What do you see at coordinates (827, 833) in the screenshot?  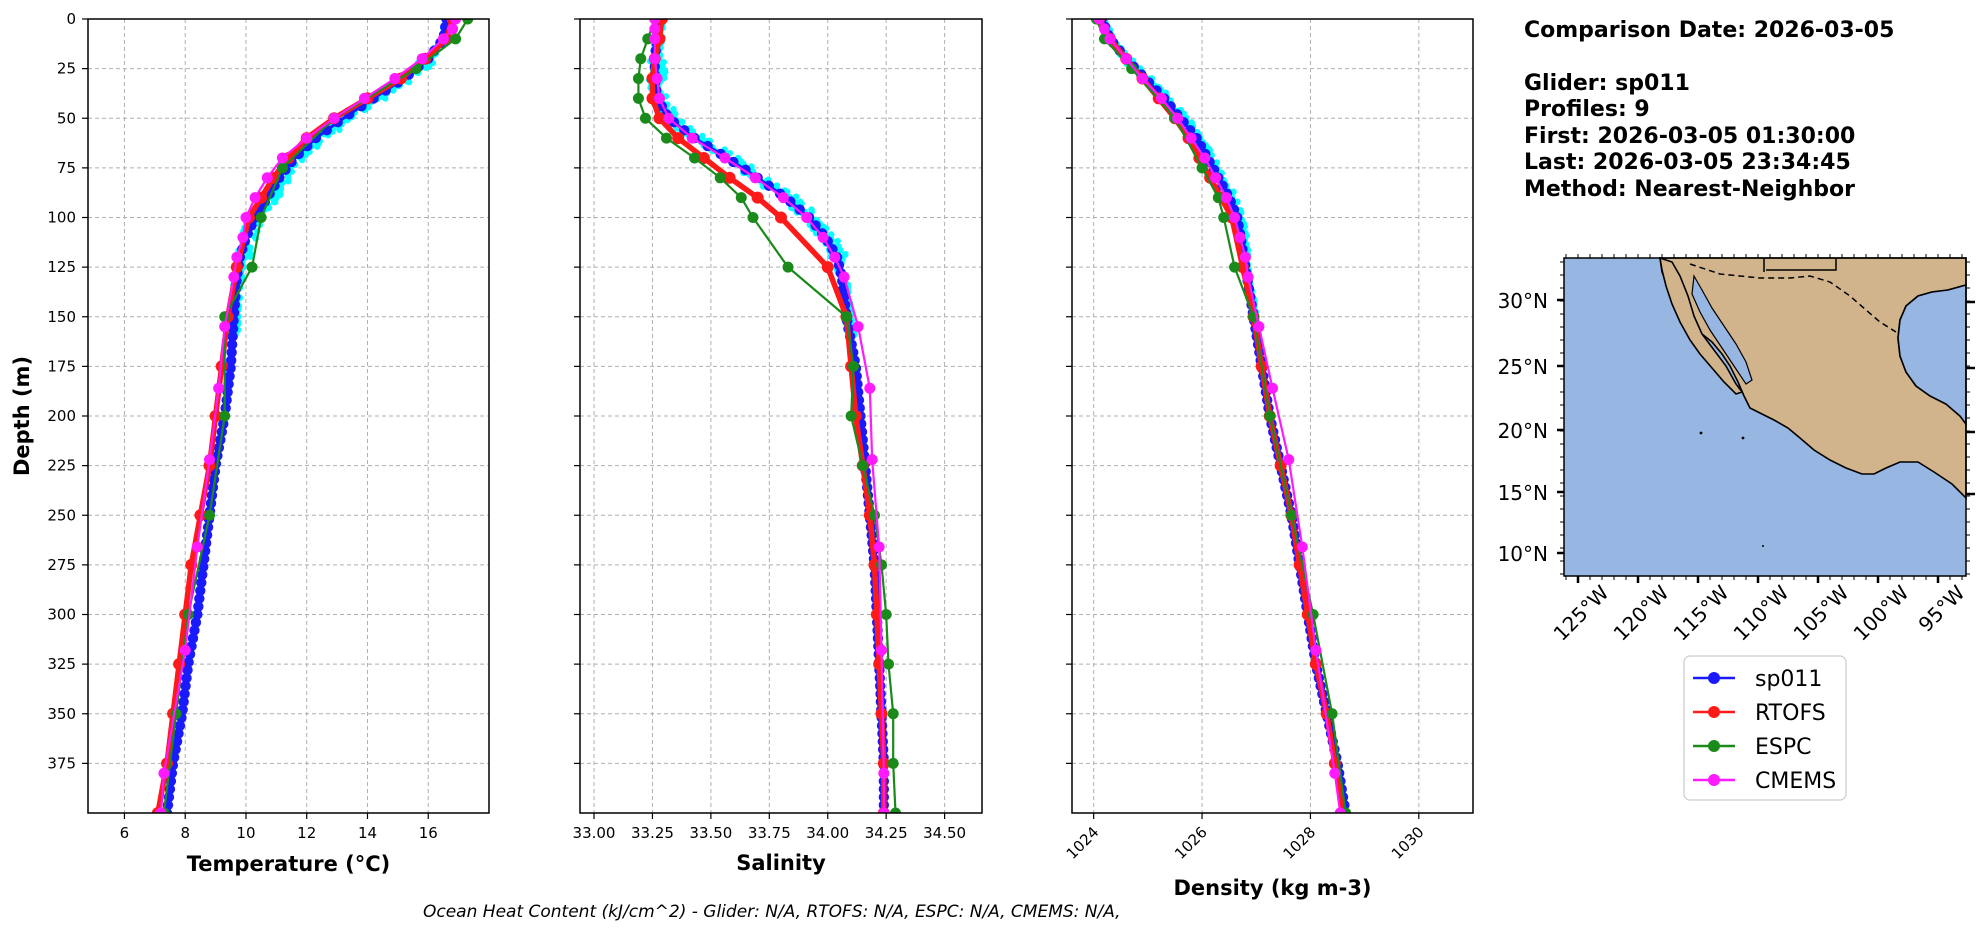 I see `x-tick-label: 34.00` at bounding box center [827, 833].